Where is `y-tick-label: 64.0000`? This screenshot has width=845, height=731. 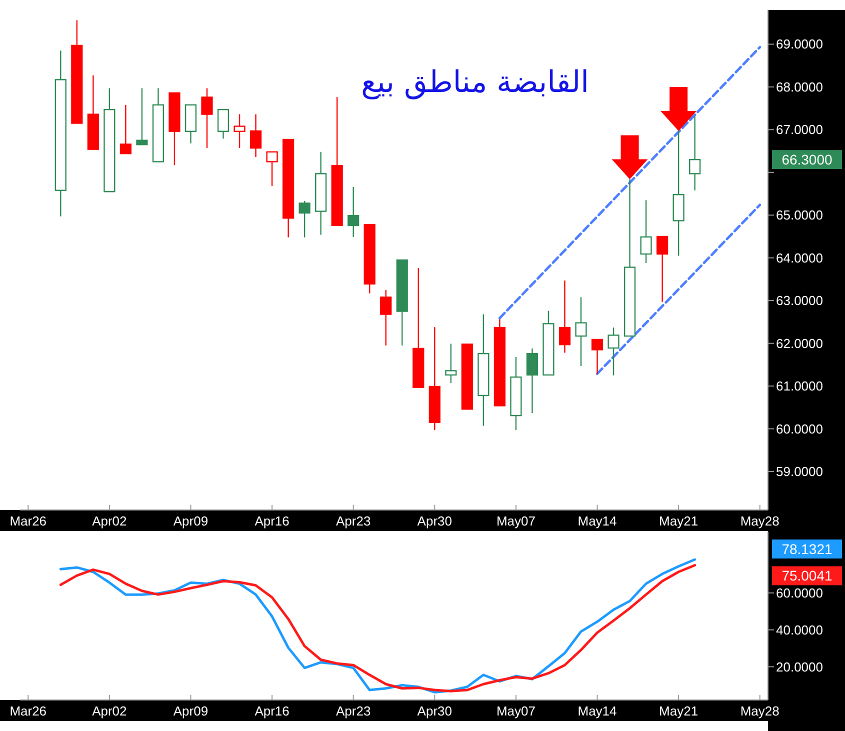
y-tick-label: 64.0000 is located at coordinates (799, 258).